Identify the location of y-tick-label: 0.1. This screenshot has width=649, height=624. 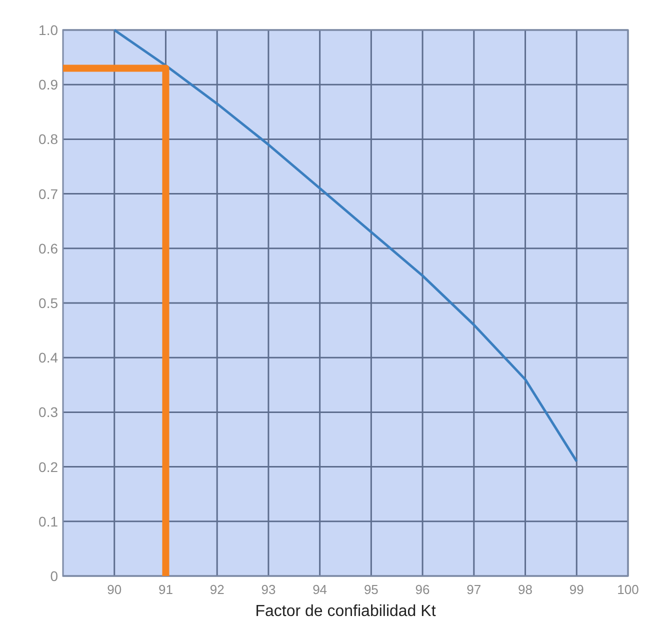
(48, 521).